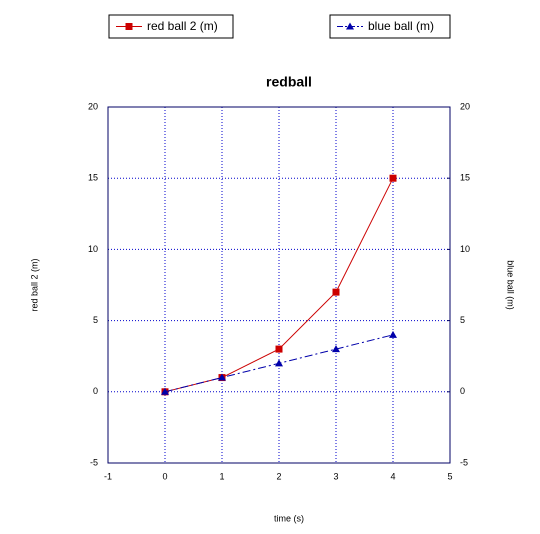 The height and width of the screenshot is (534, 540). What do you see at coordinates (289, 82) in the screenshot?
I see `chart-title: redball` at bounding box center [289, 82].